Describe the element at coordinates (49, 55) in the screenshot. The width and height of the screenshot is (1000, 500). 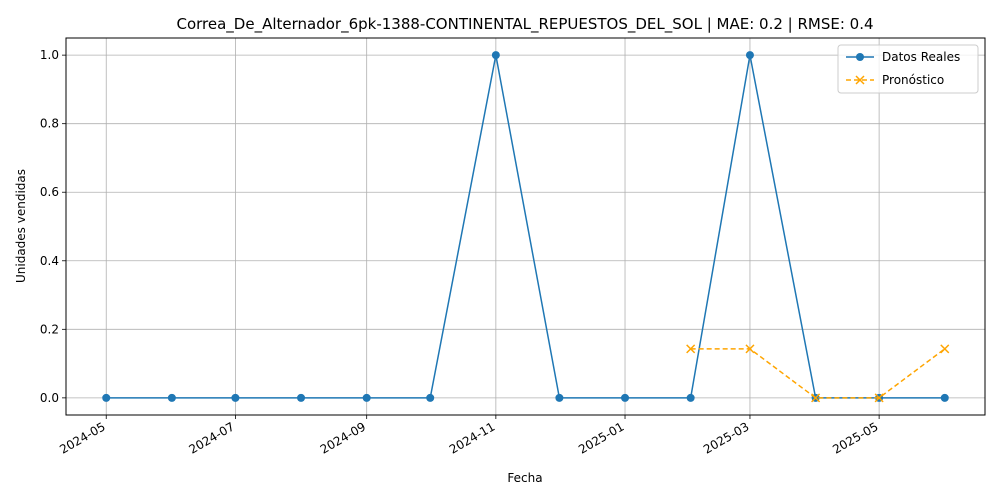
I see `y-tick-label: 1.0` at that location.